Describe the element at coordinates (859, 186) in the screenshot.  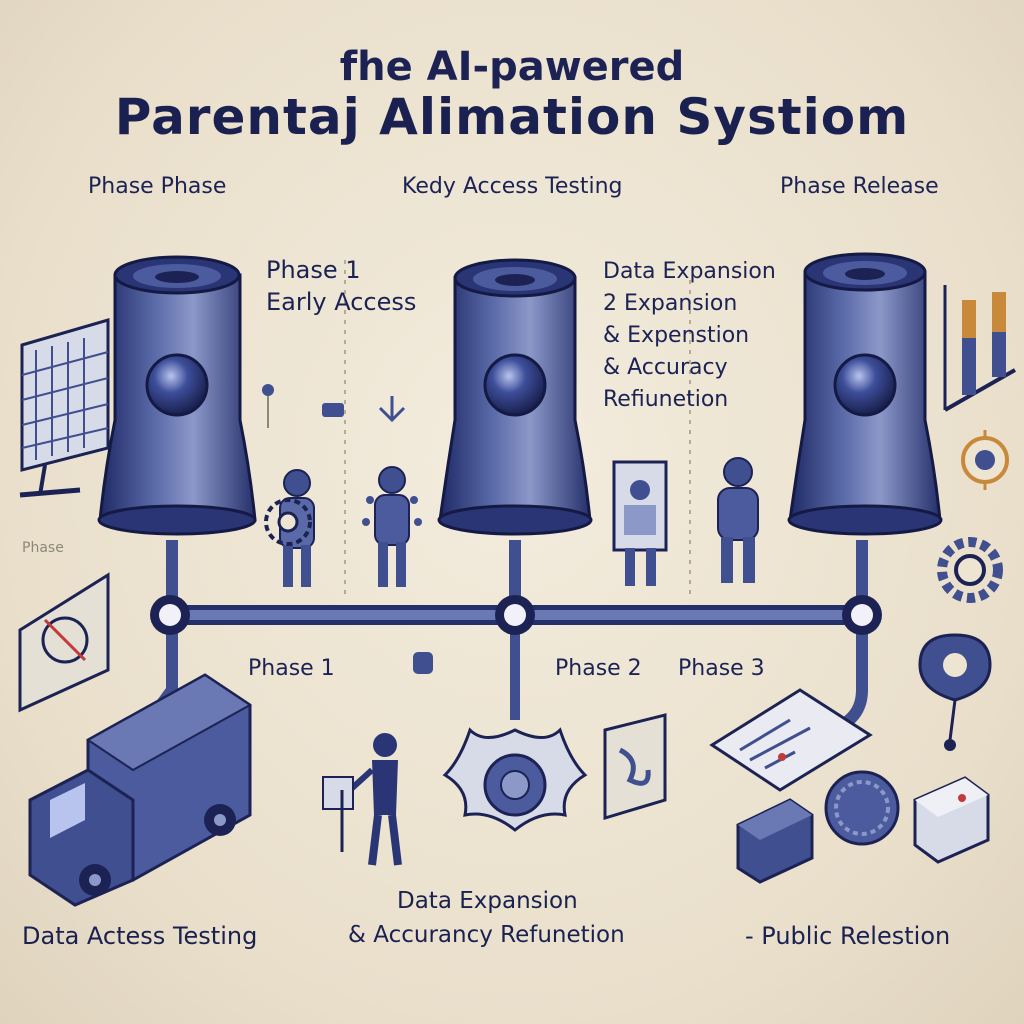
I see `top-label-right: Phase Relеase` at that location.